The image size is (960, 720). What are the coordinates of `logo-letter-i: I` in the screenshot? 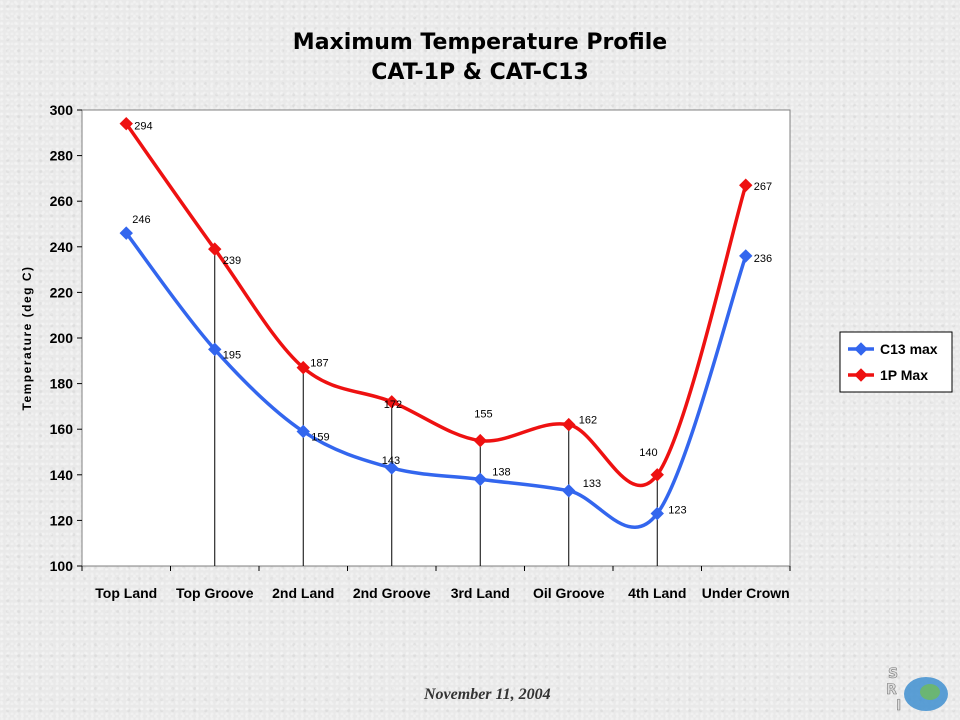 It's located at (898, 706).